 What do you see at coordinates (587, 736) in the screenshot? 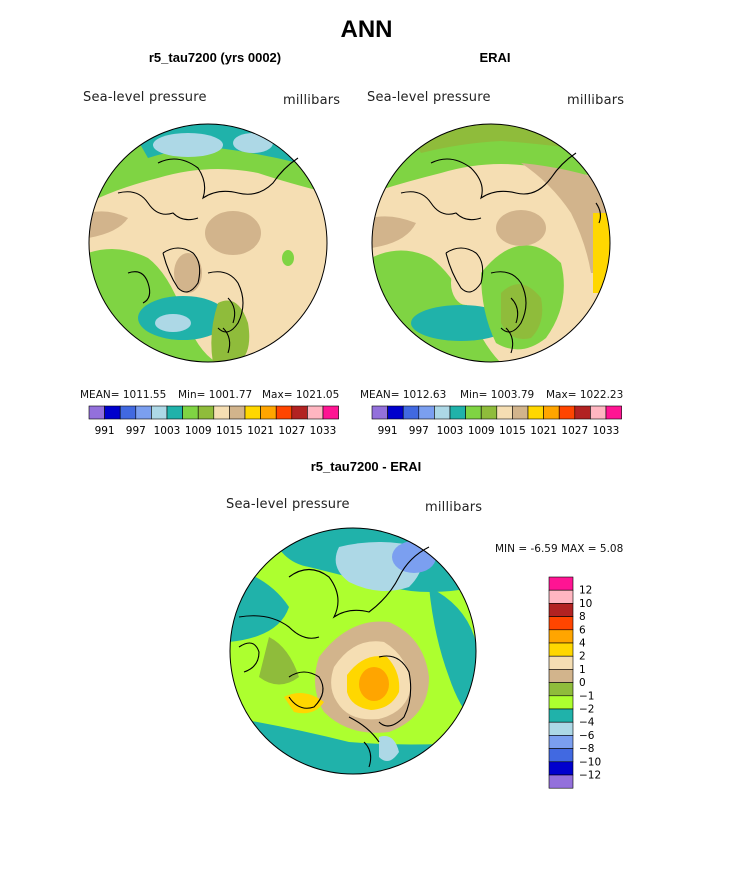
I see `difference-colorbar-tick-label: −6` at bounding box center [587, 736].